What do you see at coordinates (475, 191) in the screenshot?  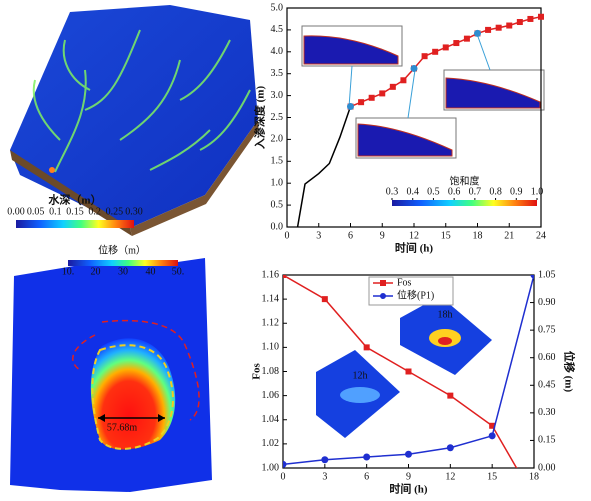 I see `colorbar-tick-label: 0.7` at bounding box center [475, 191].